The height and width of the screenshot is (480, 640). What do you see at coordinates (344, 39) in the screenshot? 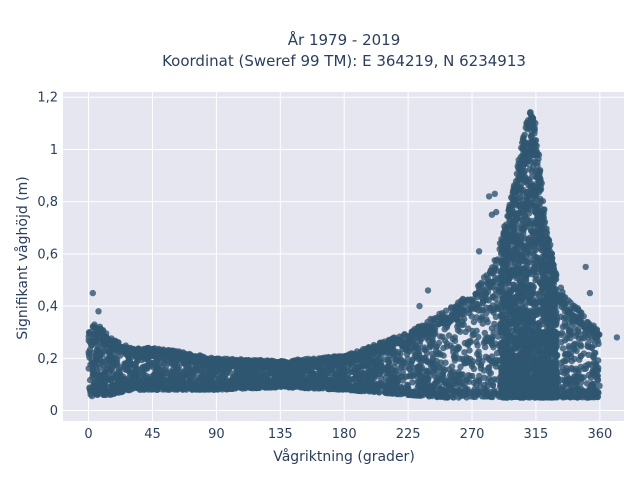
I see `chart-title-line1: År 1979 - 2019` at bounding box center [344, 39].